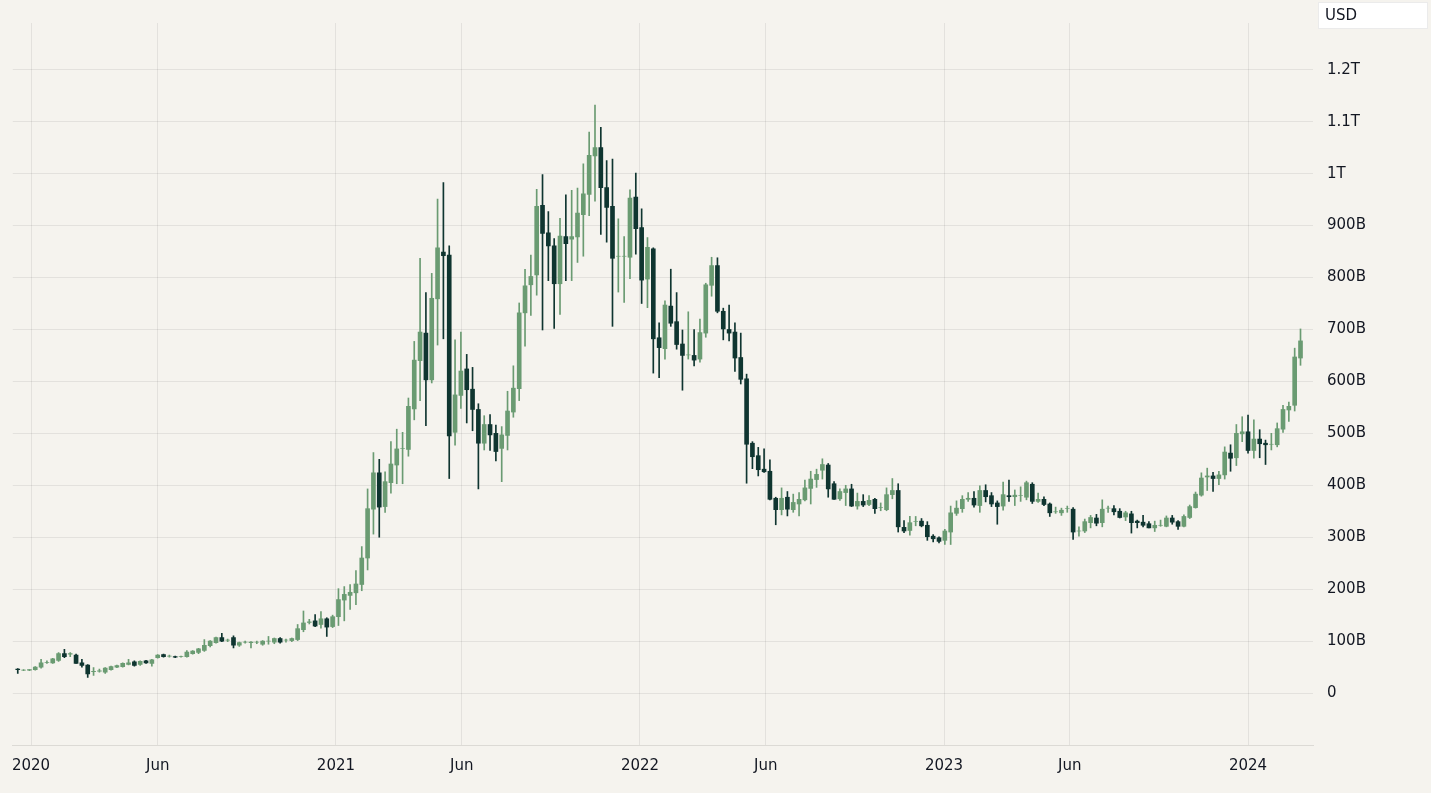  What do you see at coordinates (1248, 764) in the screenshot?
I see `x-tick-label: 2024` at bounding box center [1248, 764].